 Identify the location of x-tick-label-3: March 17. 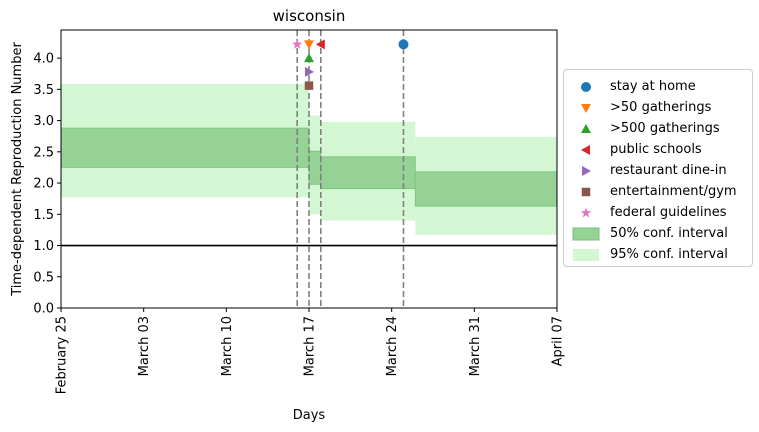
(310, 346).